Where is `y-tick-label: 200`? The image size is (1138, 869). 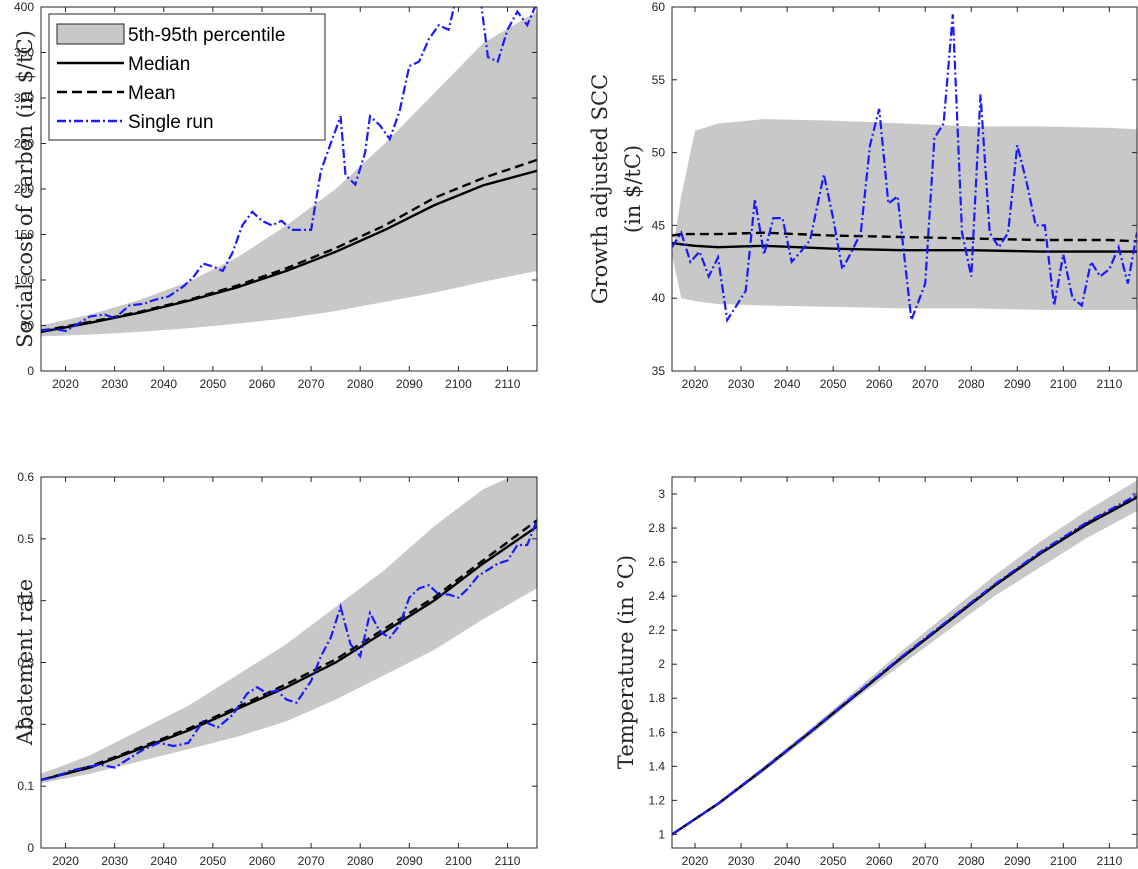
y-tick-label: 200 is located at coordinates (24, 189).